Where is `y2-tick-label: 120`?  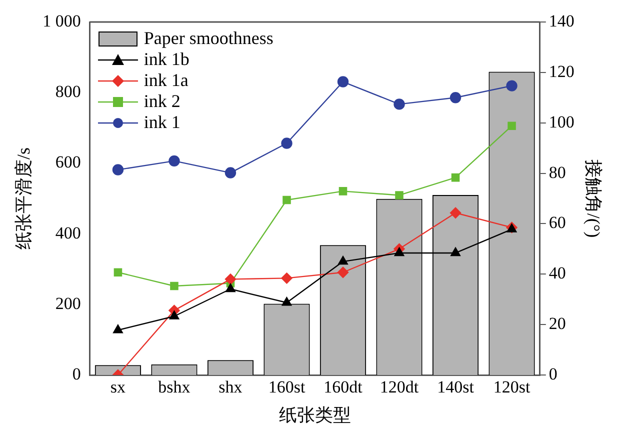
y2-tick-label: 120 is located at coordinates (561, 71).